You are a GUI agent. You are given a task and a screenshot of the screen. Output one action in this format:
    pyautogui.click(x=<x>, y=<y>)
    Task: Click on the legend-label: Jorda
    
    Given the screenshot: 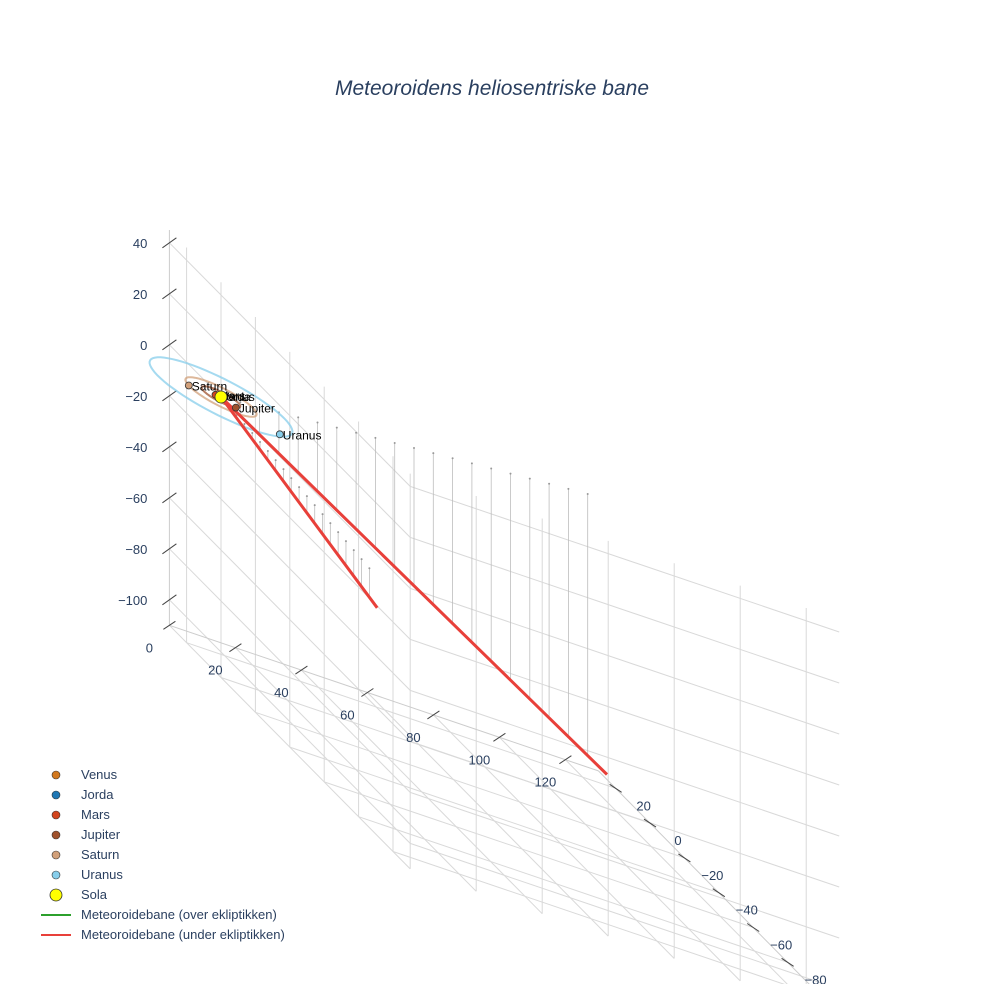 What is the action you would take?
    pyautogui.click(x=97, y=794)
    